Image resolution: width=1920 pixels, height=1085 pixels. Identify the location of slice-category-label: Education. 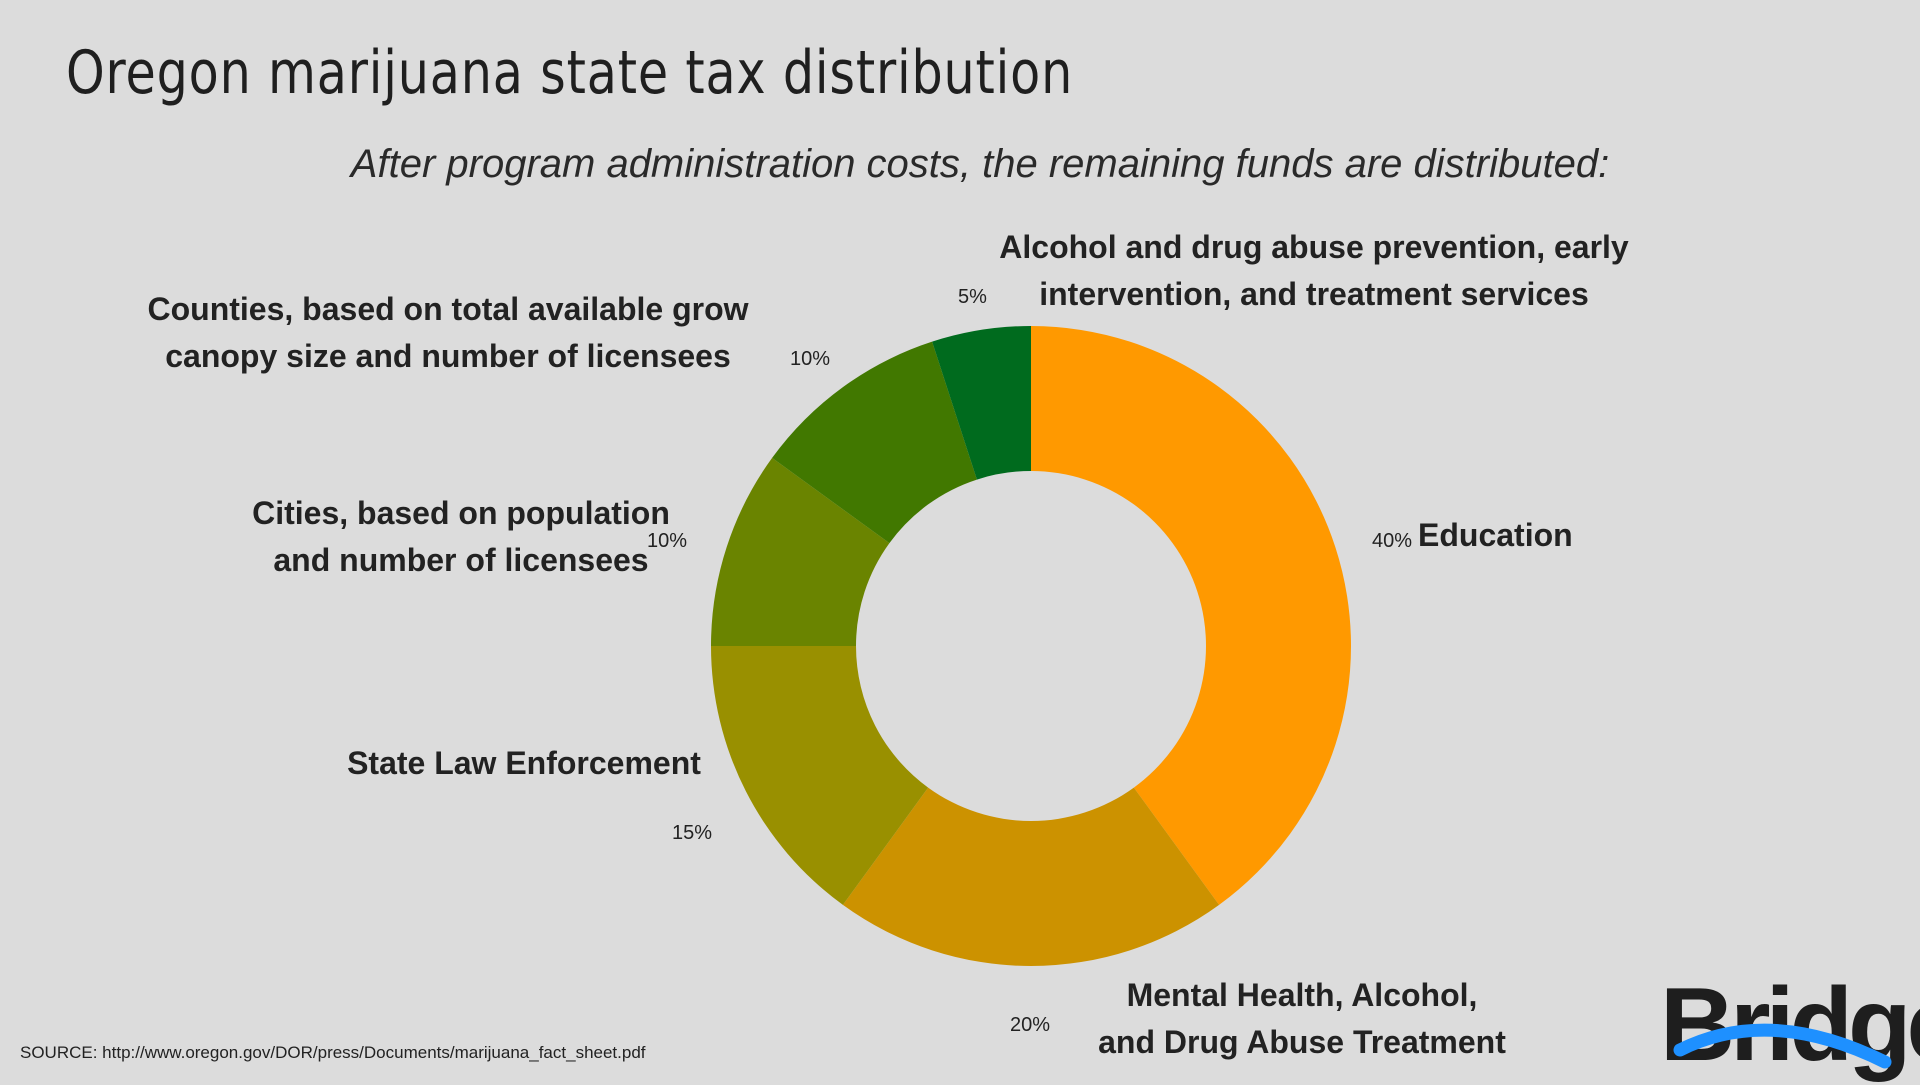
(1495, 535).